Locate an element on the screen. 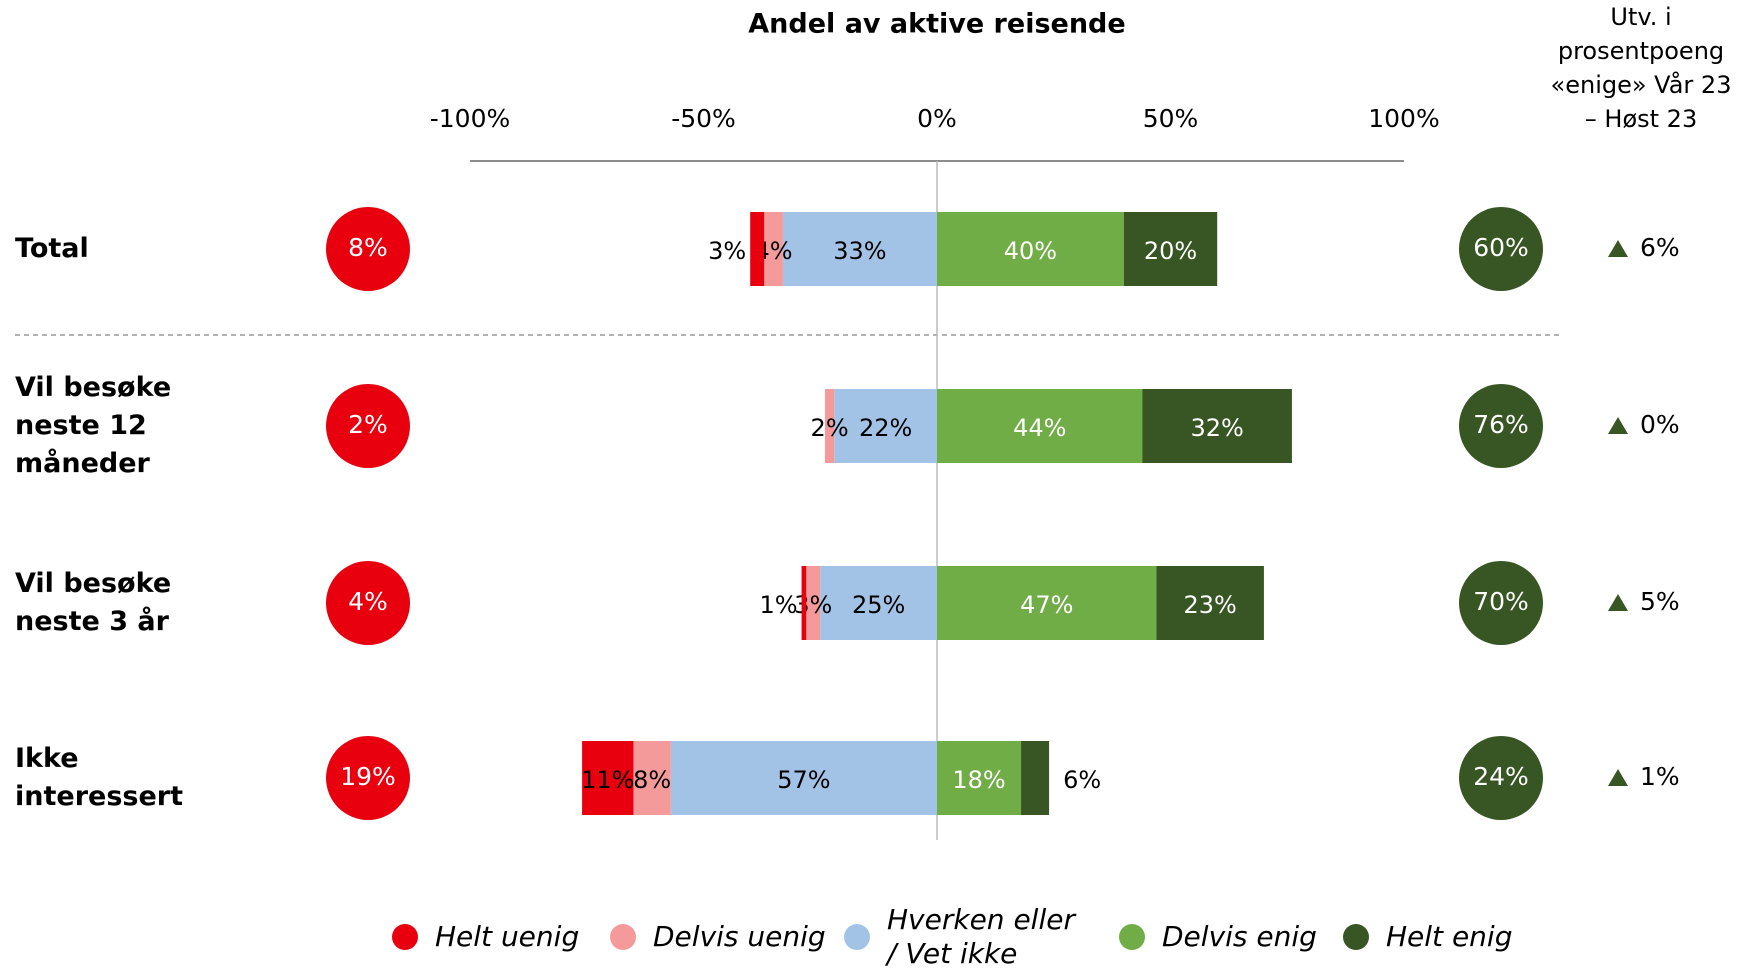 This screenshot has width=1749, height=968. total-label: 76% is located at coordinates (1501, 424).